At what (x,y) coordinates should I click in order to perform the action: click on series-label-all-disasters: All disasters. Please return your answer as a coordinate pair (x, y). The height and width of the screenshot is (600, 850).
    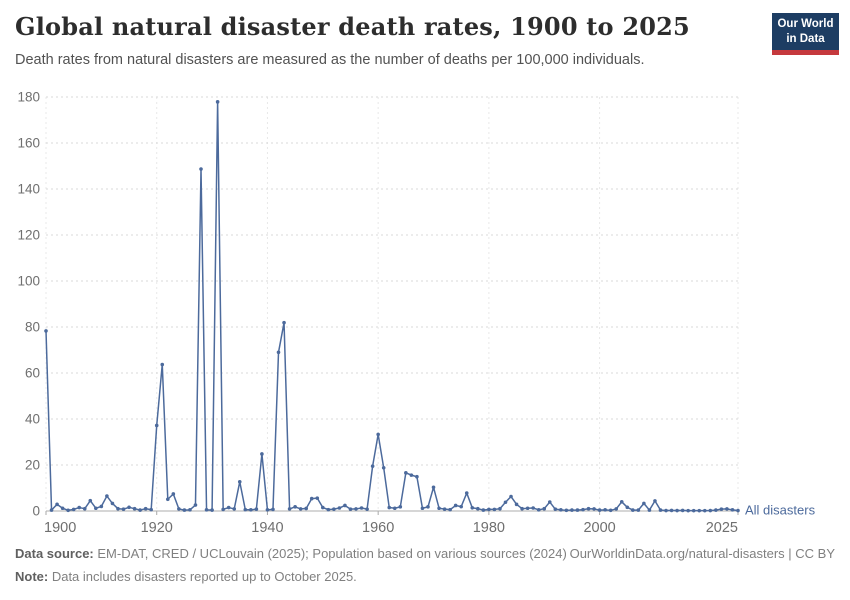
    Looking at the image, I should click on (780, 510).